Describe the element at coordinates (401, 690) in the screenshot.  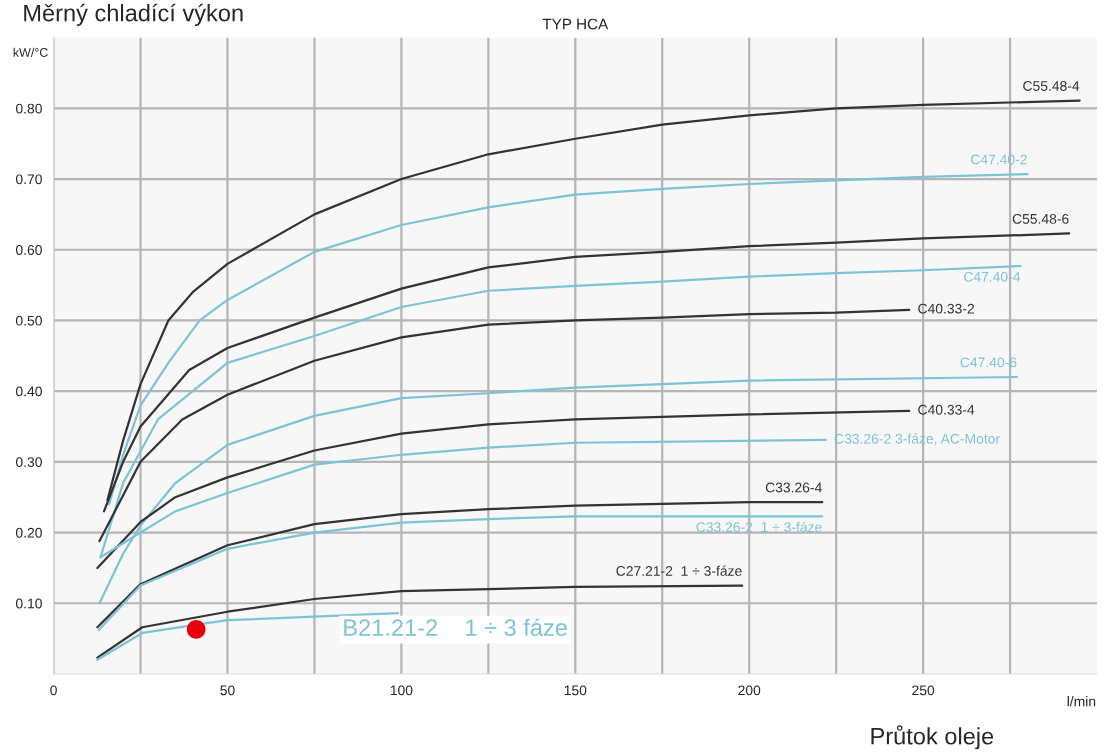
I see `x-tick-label: 100` at that location.